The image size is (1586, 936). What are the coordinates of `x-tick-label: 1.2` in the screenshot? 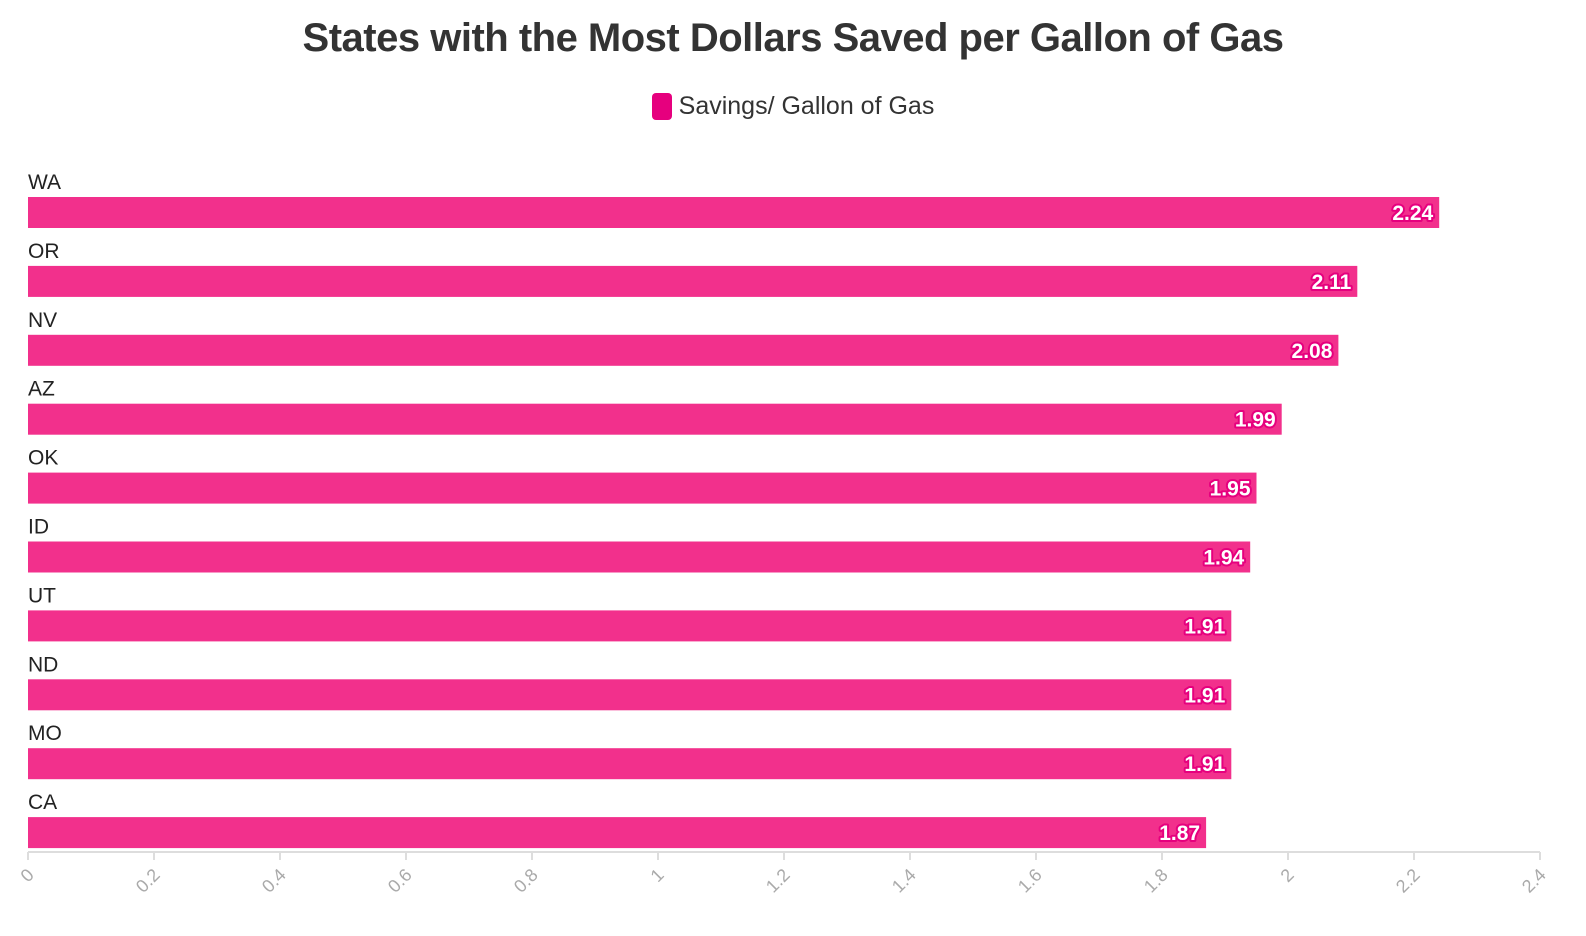 It's located at (778, 881).